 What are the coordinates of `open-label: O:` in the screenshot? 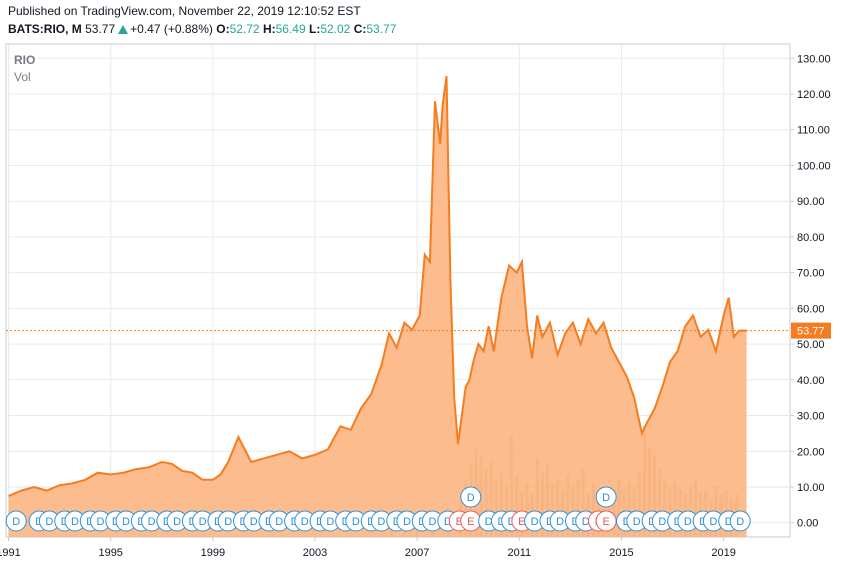 It's located at (223, 29).